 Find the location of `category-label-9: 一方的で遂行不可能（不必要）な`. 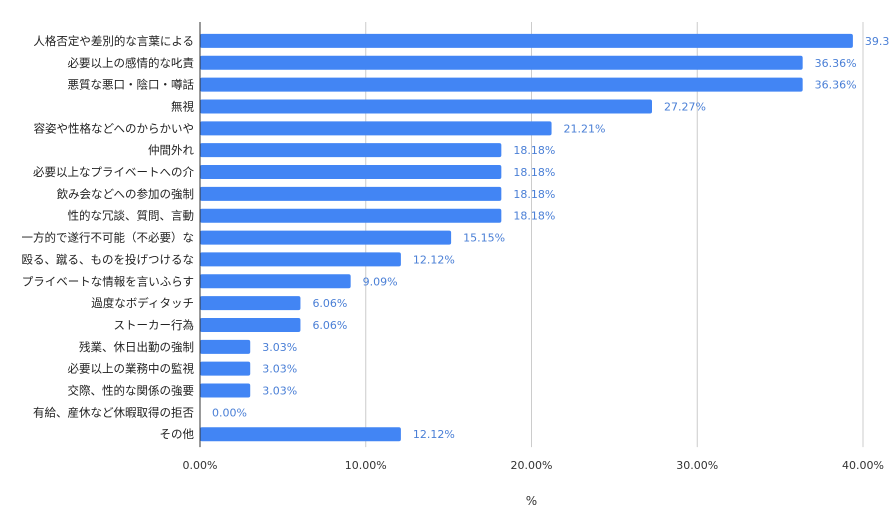

category-label-9: 一方的で遂行不可能（不必要）な is located at coordinates (108, 238).